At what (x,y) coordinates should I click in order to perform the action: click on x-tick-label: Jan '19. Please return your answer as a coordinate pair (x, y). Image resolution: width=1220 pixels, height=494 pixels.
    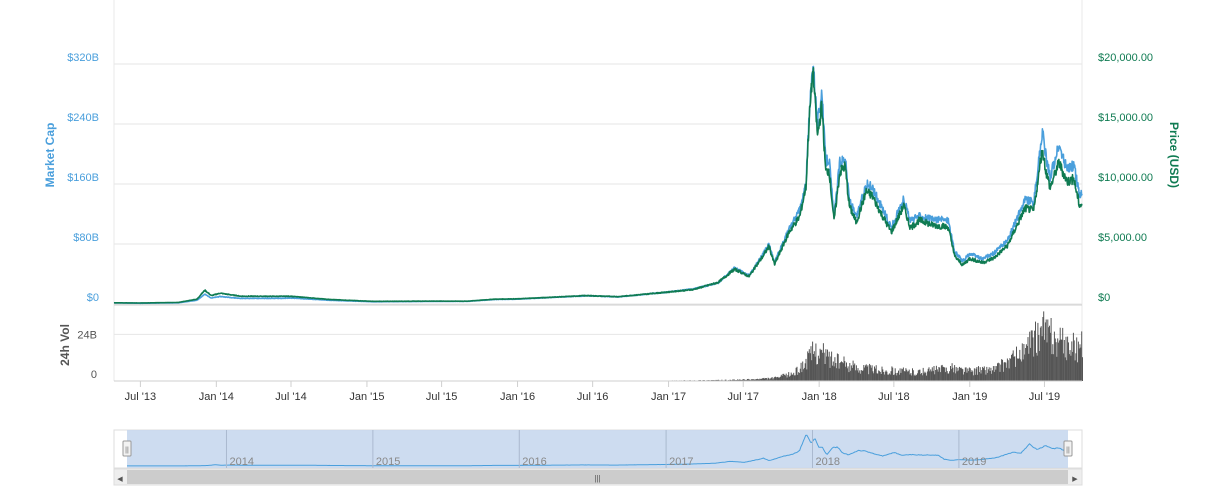
    Looking at the image, I should click on (969, 397).